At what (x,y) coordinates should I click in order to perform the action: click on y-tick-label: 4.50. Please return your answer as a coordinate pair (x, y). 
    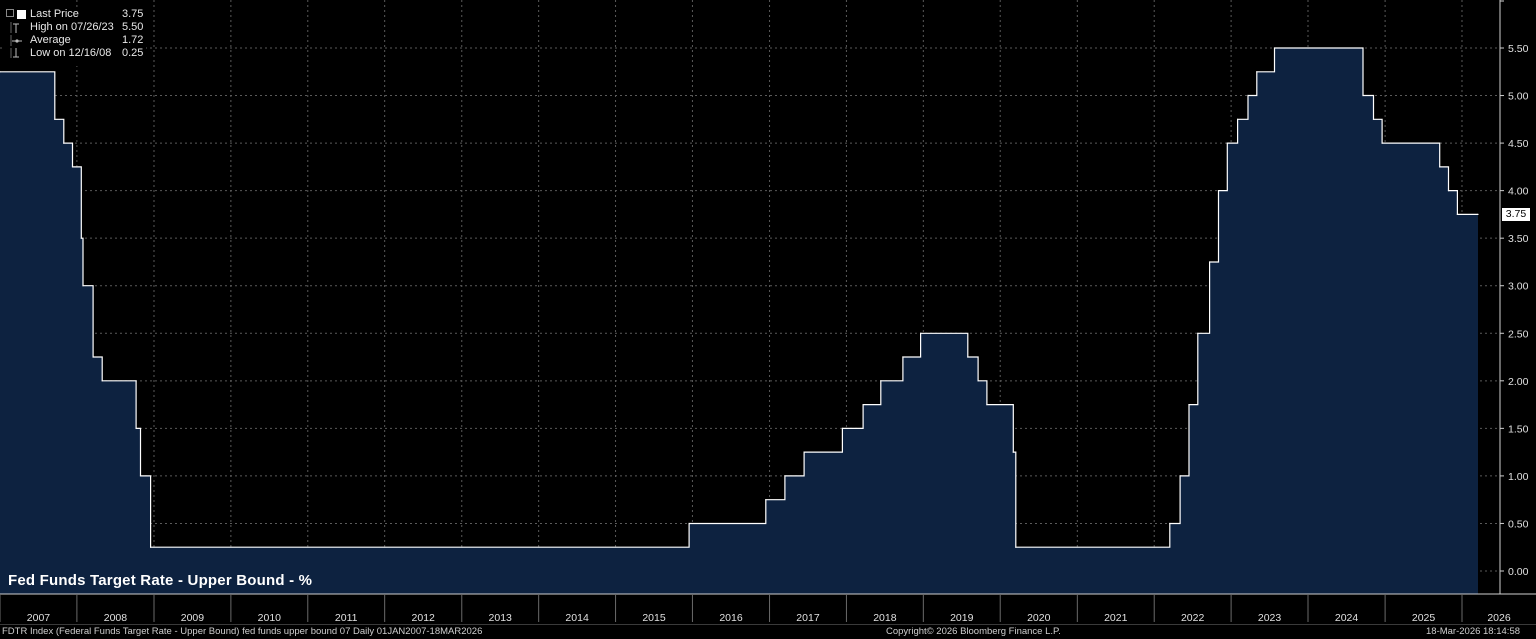
    Looking at the image, I should click on (1518, 144).